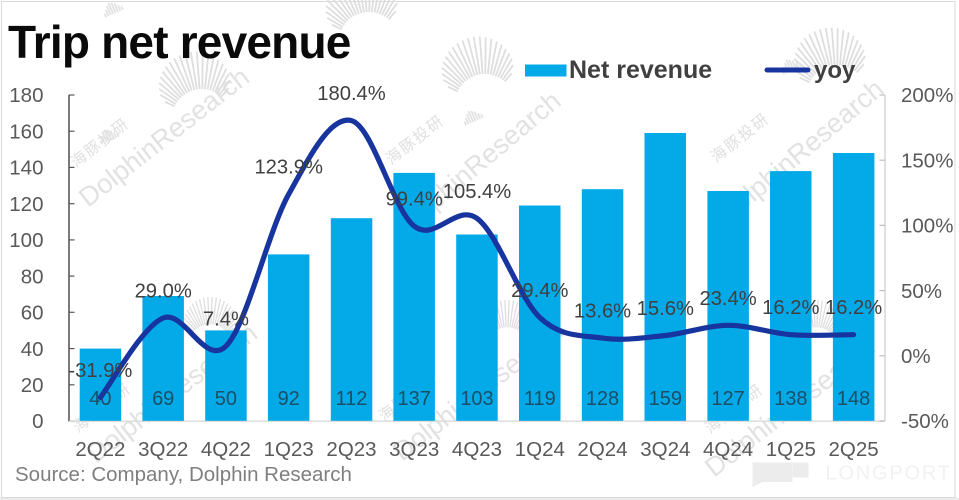  I want to click on svg-text: 105.4%, so click(477, 192).